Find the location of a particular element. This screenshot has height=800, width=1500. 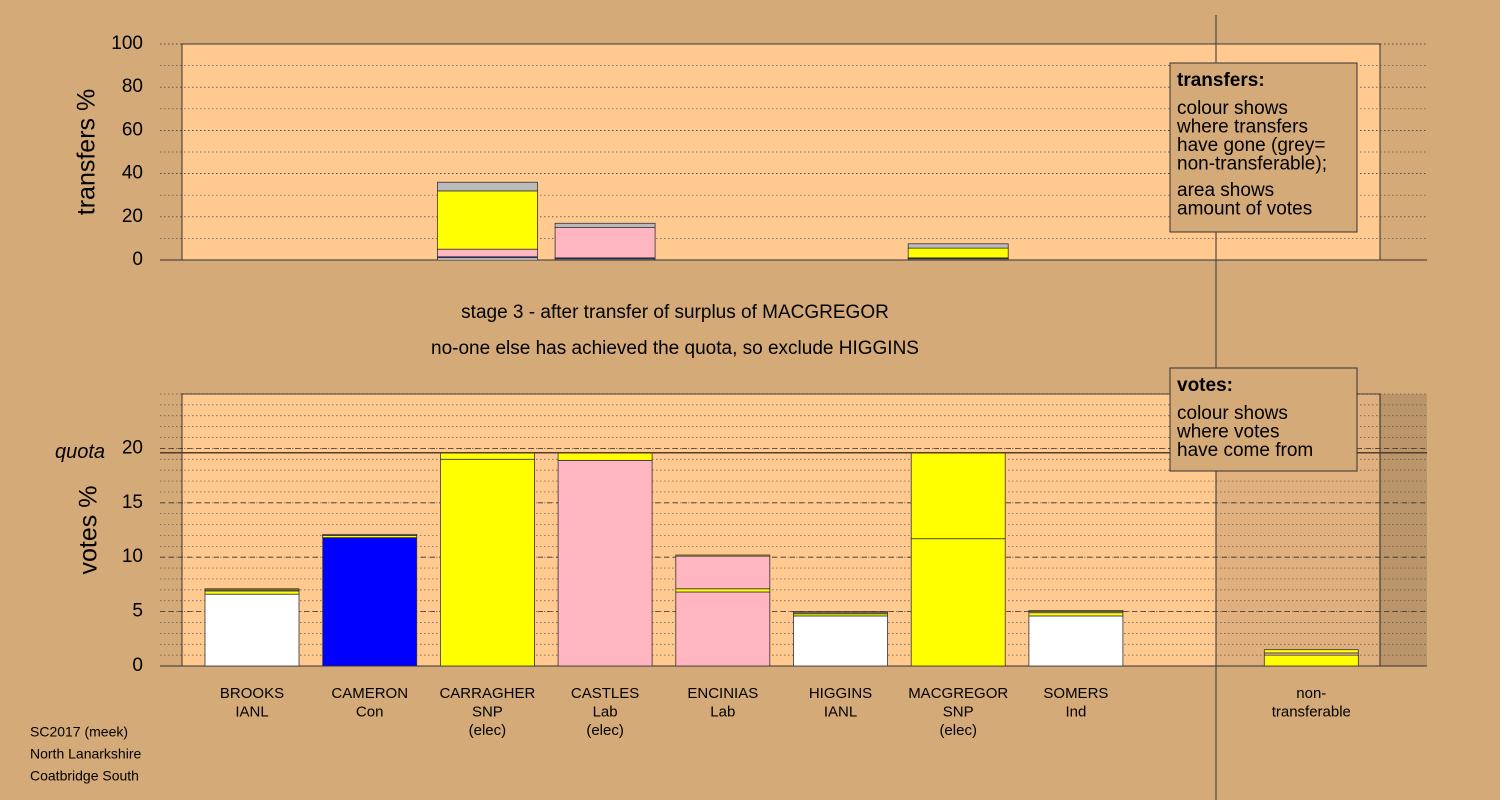

note-title: votes: is located at coordinates (1205, 385).